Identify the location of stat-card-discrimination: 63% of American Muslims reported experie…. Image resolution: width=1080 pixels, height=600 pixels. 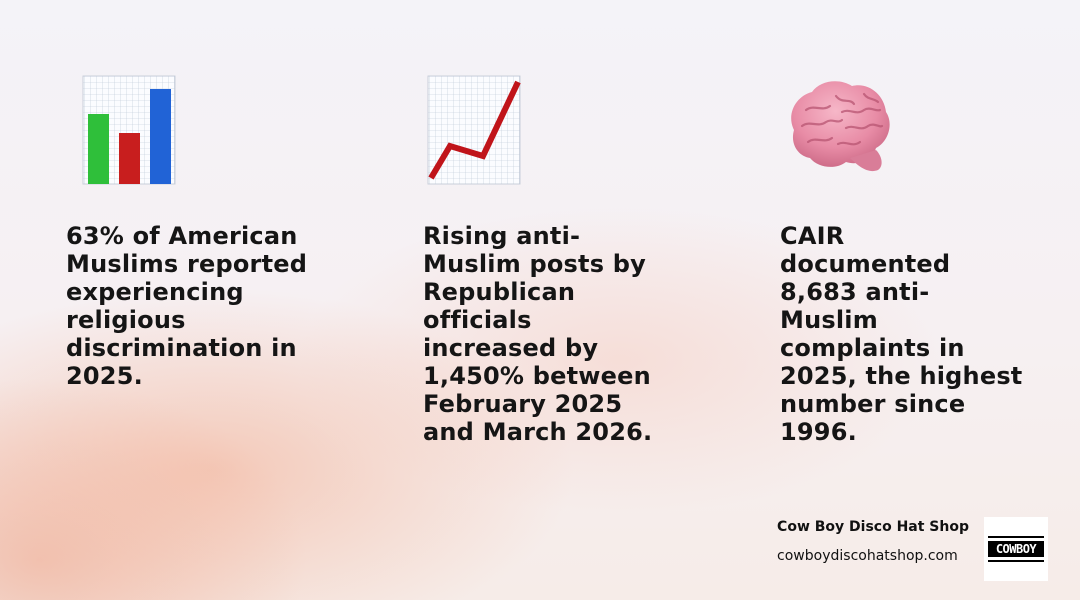
(196, 230).